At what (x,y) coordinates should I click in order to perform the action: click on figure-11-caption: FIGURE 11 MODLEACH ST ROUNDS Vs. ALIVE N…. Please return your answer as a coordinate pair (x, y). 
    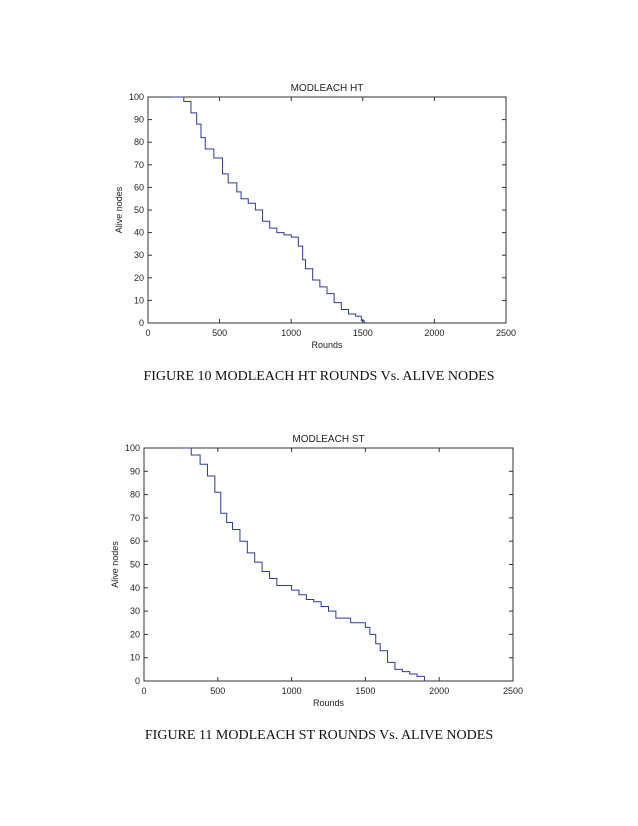
    Looking at the image, I should click on (319, 735).